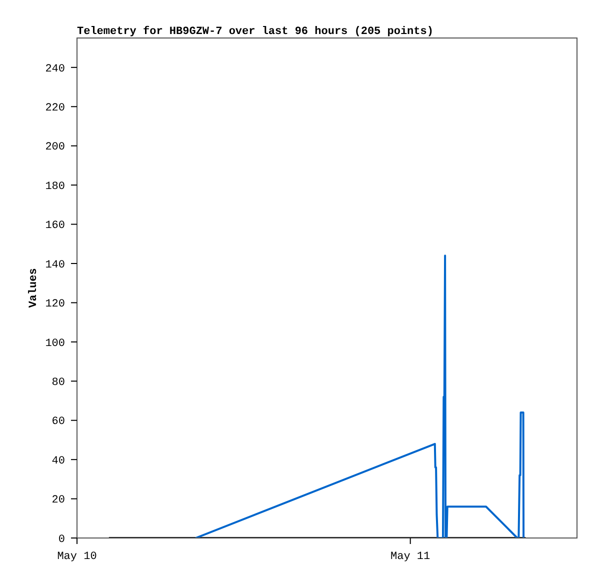  What do you see at coordinates (58, 422) in the screenshot?
I see `y-tick-label: 60` at bounding box center [58, 422].